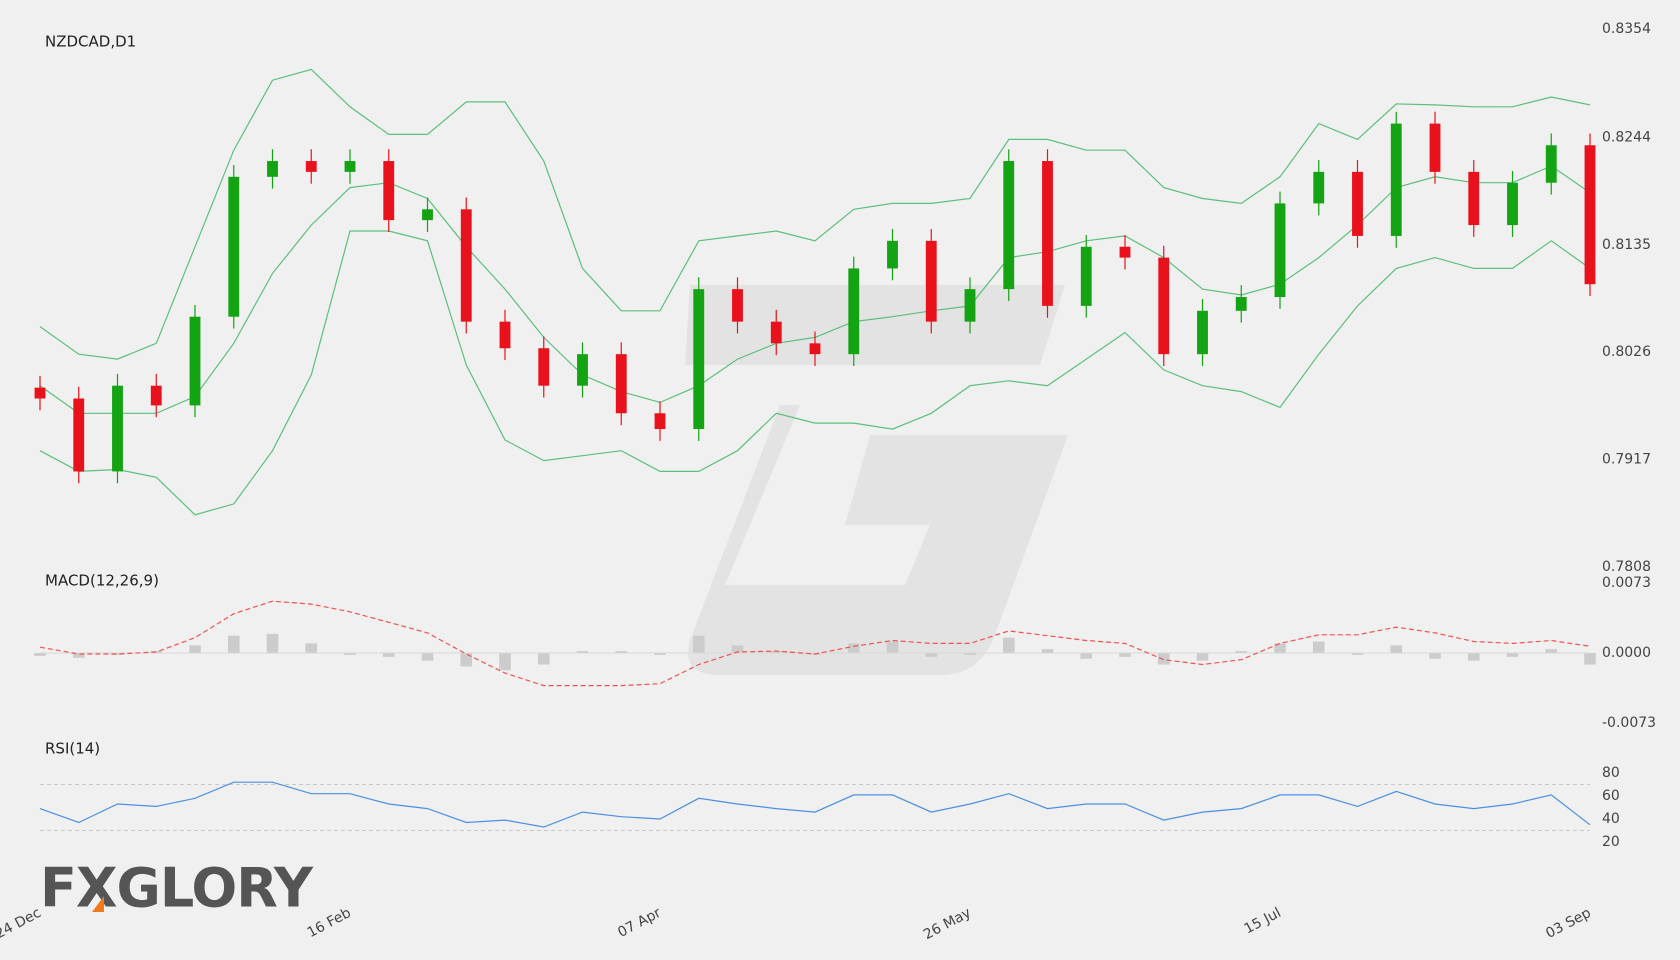 The height and width of the screenshot is (960, 1680). What do you see at coordinates (90, 42) in the screenshot?
I see `price-title: NZDCAD,D1` at bounding box center [90, 42].